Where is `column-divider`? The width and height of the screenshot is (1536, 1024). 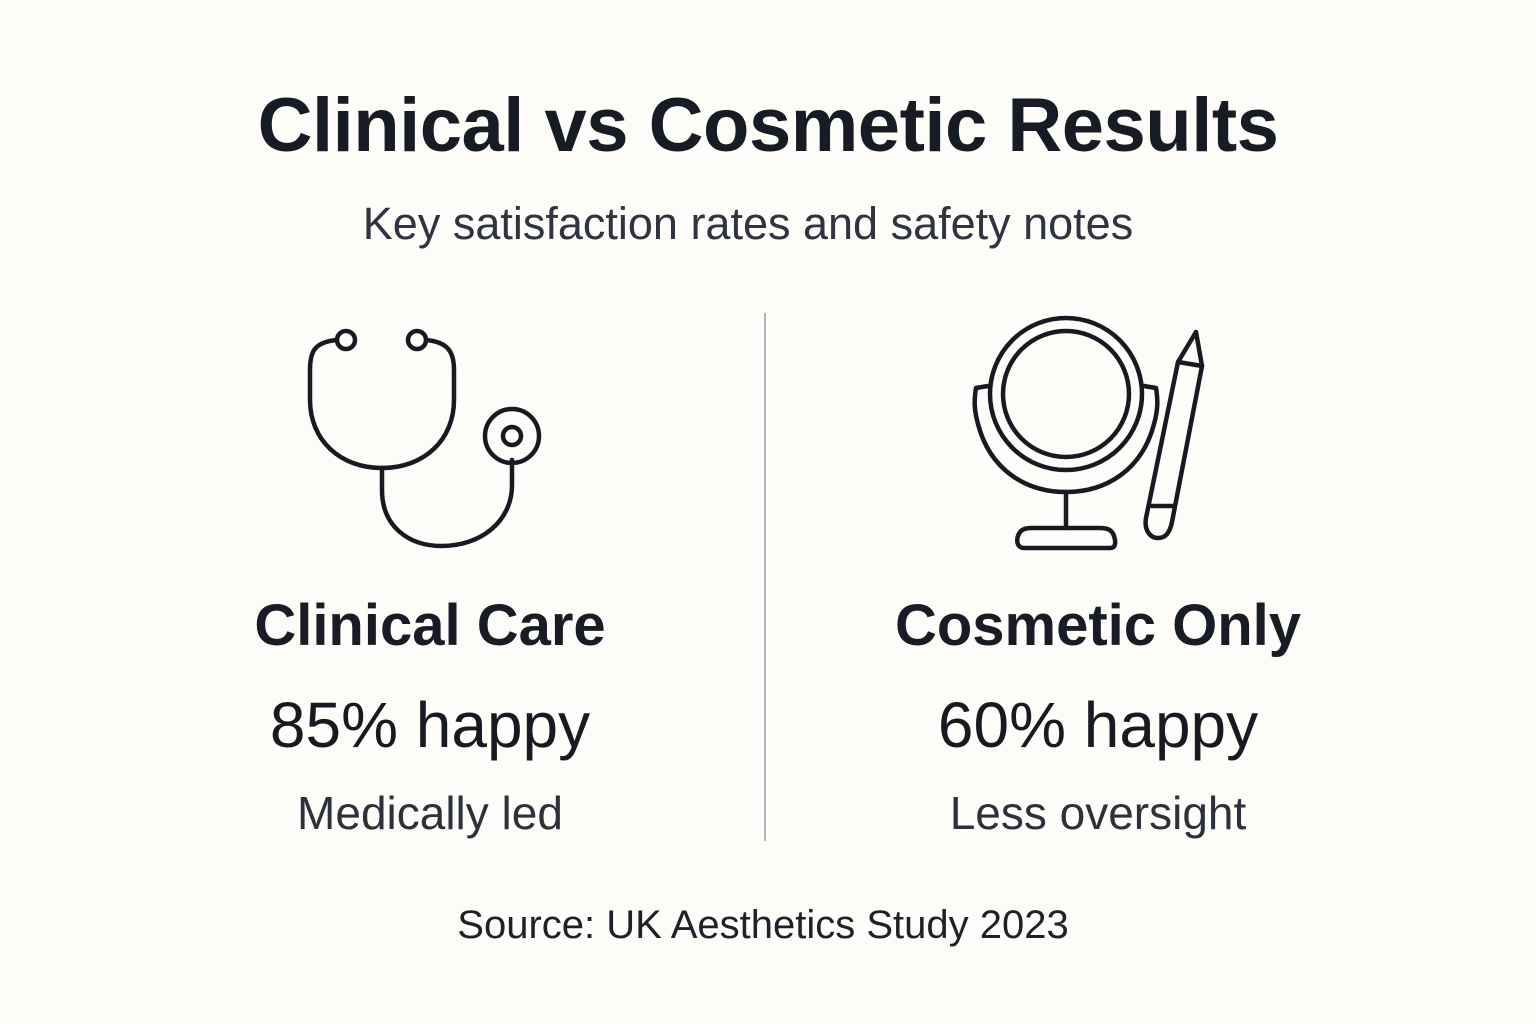 column-divider is located at coordinates (765, 577).